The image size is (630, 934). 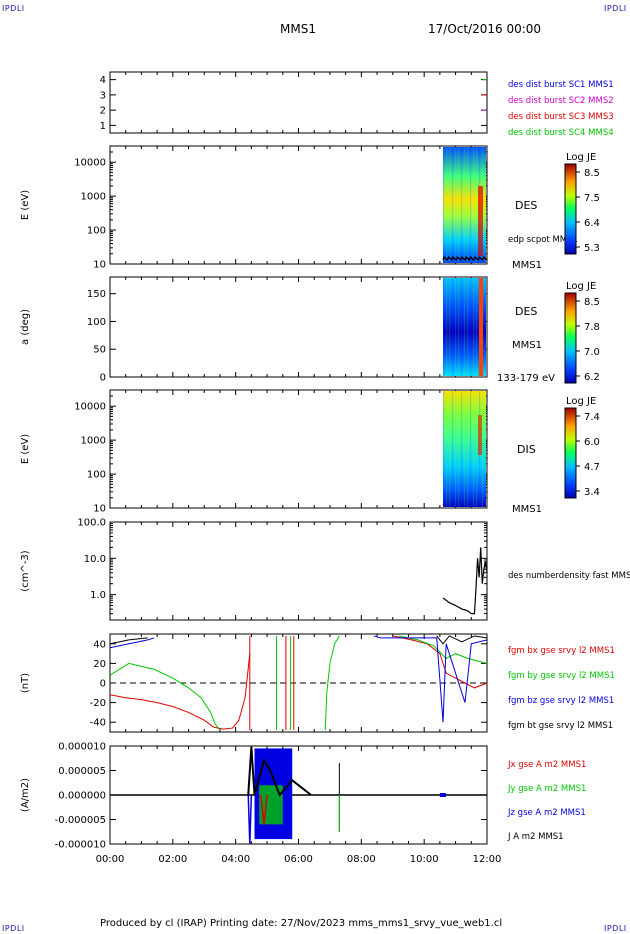 I want to click on panel3-ylabel: a (deg), so click(x=25, y=327).